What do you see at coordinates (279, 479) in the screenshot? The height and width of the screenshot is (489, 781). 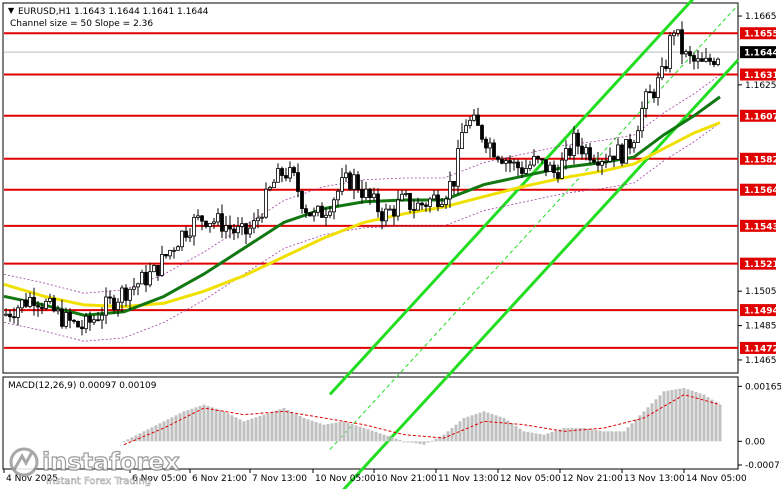 I see `time-label-3: 7 Nov 13:00` at bounding box center [279, 479].